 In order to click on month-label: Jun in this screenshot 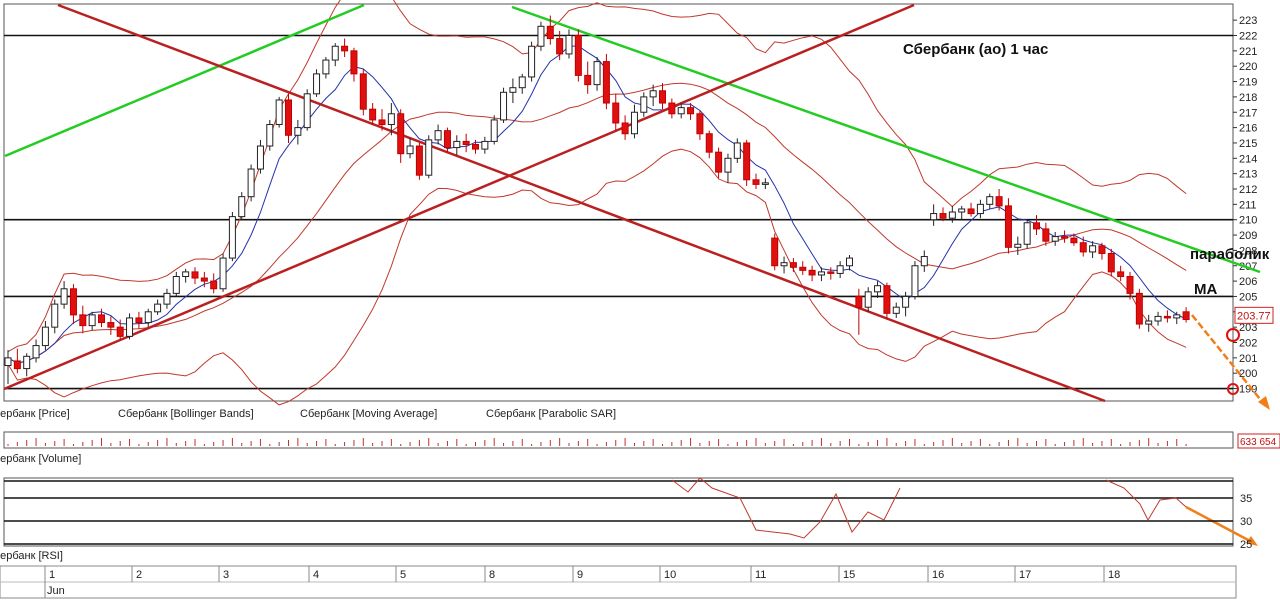, I will do `click(56, 591)`.